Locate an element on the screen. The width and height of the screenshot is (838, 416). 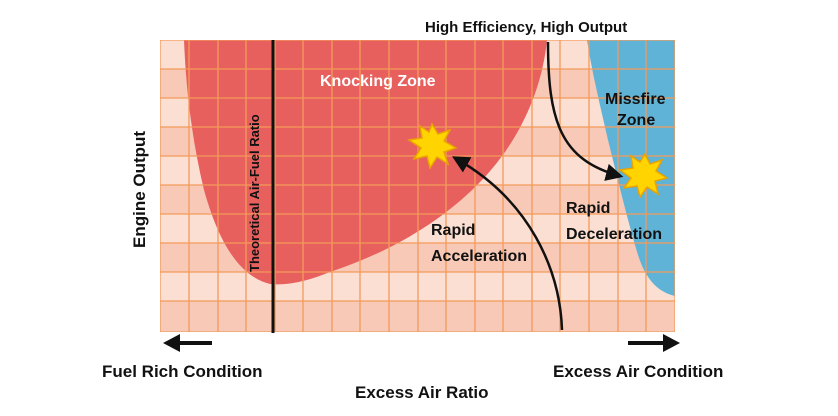
excess-air-condition-label: Excess Air Condition is located at coordinates (638, 371).